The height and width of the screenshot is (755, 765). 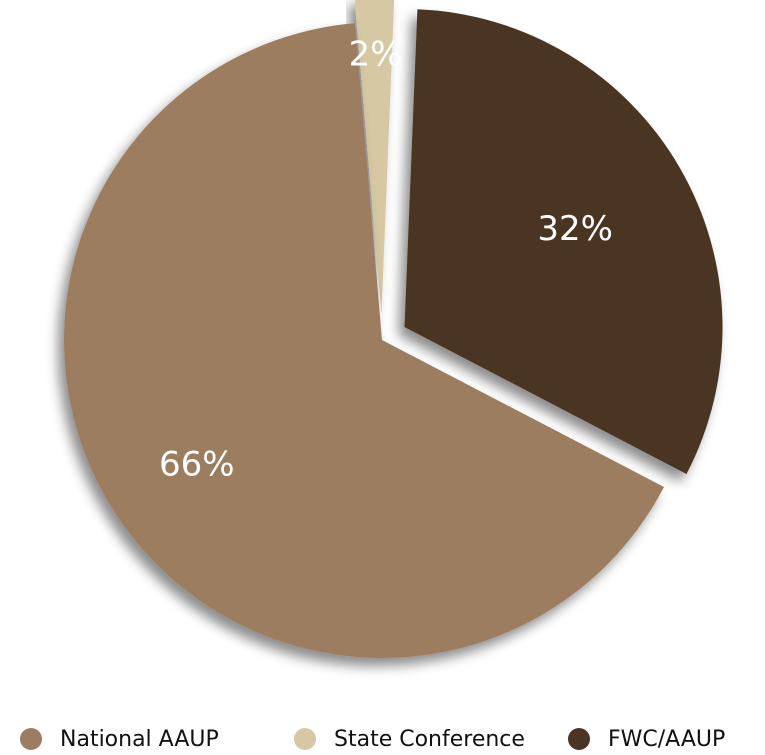 I want to click on data-label-state-conference: 2%, so click(x=376, y=54).